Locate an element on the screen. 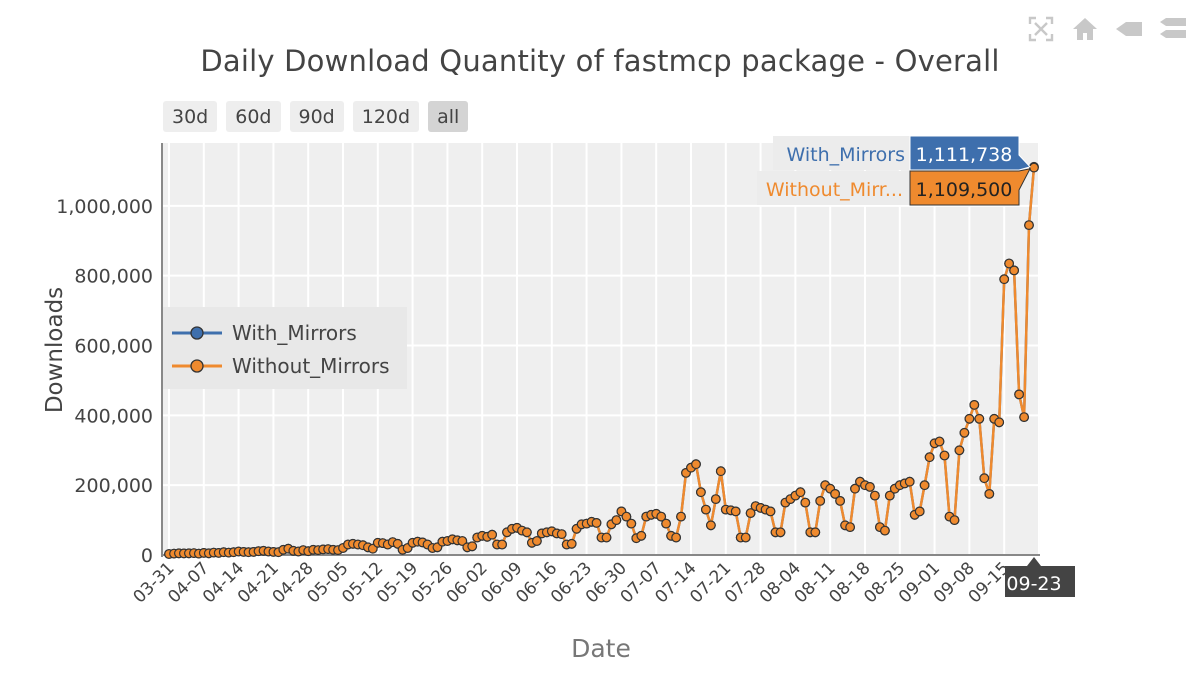  range-selector: 30d 60d 90d 120d all is located at coordinates (316, 116).